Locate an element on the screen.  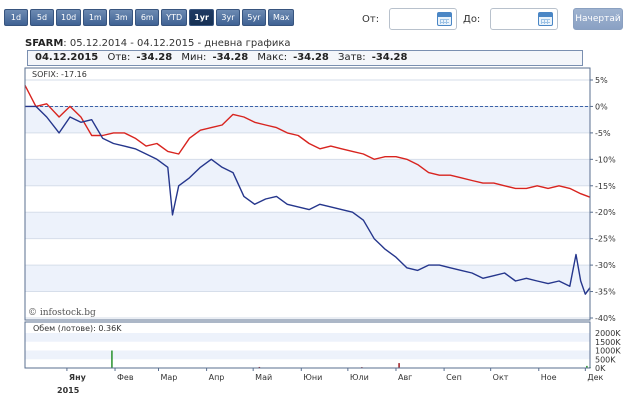
period-button-6m: 6m is located at coordinates (147, 17).